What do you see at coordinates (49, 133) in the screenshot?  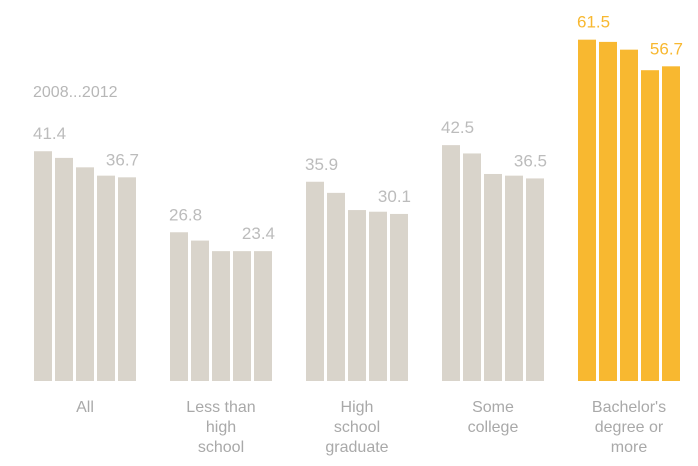 I see `value-label-all-first: 41.4` at bounding box center [49, 133].